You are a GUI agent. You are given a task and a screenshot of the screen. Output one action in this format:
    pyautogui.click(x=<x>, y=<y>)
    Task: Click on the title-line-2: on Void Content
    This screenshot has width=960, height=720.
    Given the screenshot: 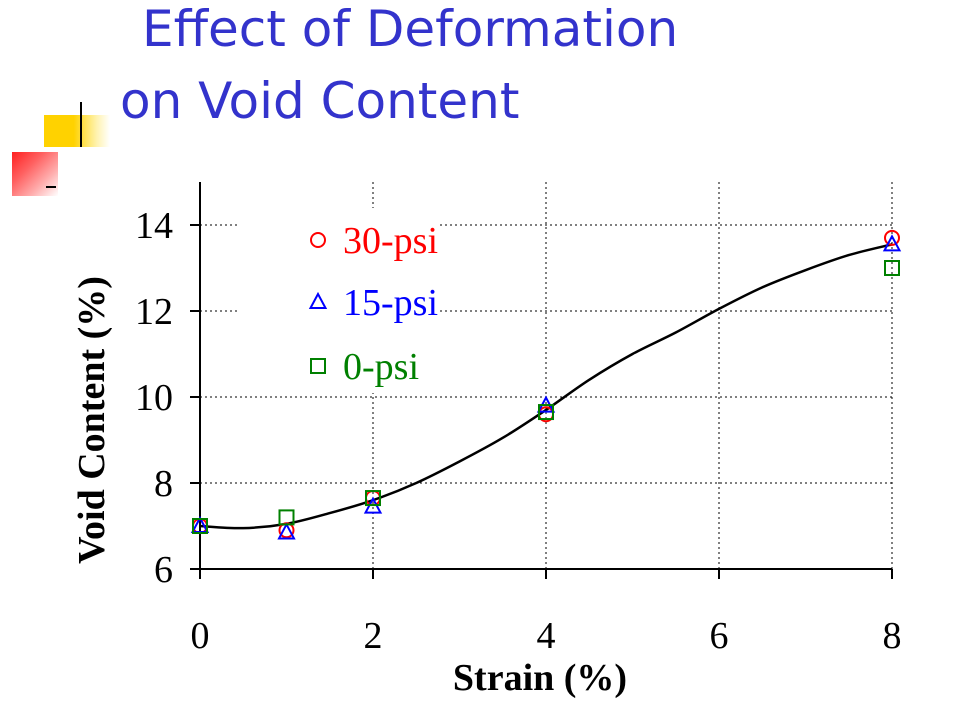 What is the action you would take?
    pyautogui.click(x=320, y=101)
    